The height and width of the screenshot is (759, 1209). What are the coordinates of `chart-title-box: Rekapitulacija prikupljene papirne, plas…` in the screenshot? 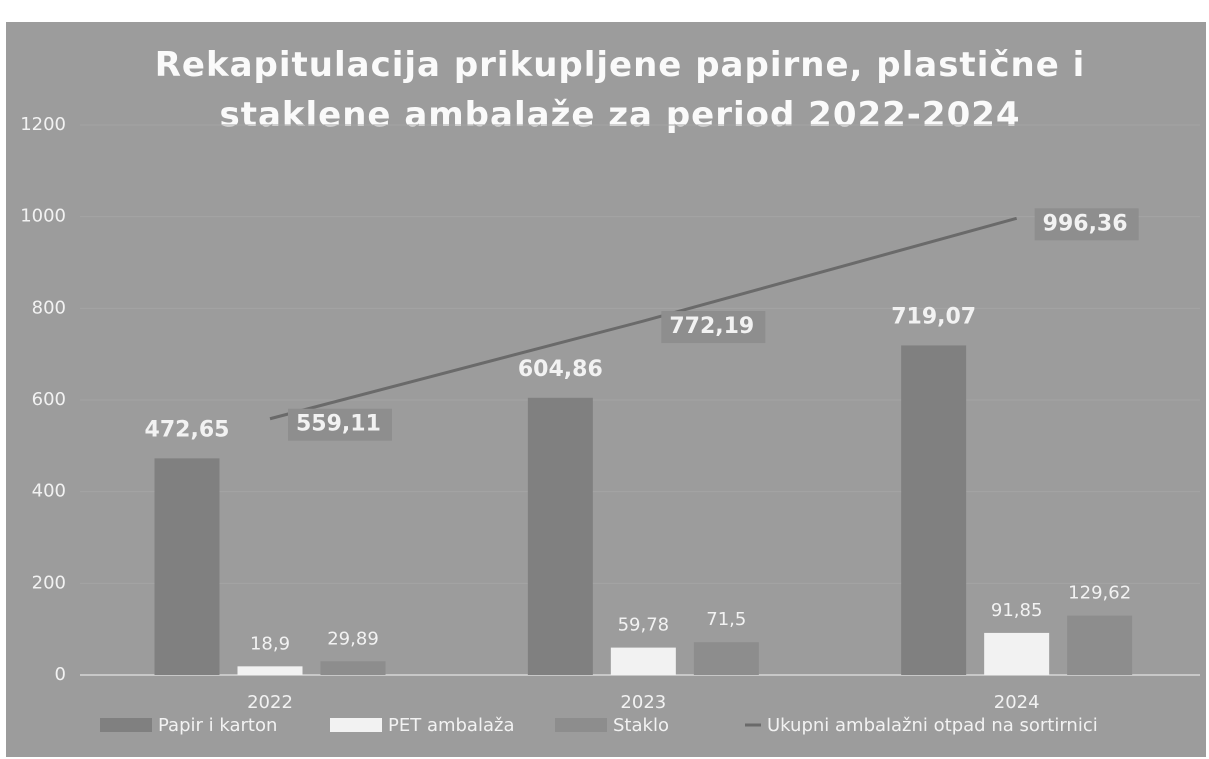 It's located at (620, 90).